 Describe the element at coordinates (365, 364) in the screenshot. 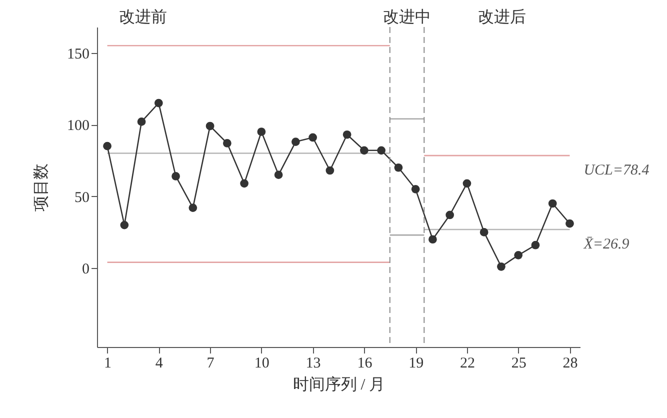

I see `x-tick-label: 16` at that location.